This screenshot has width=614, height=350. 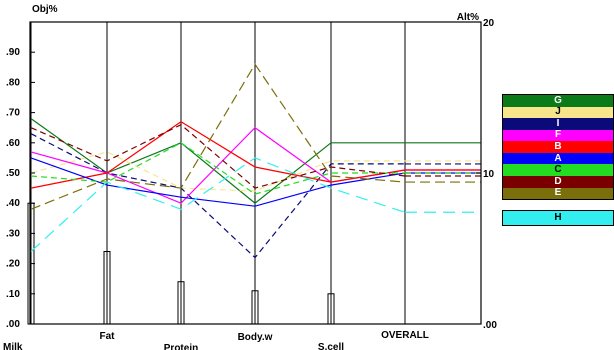 I want to click on legend-item-g: G, so click(x=558, y=101).